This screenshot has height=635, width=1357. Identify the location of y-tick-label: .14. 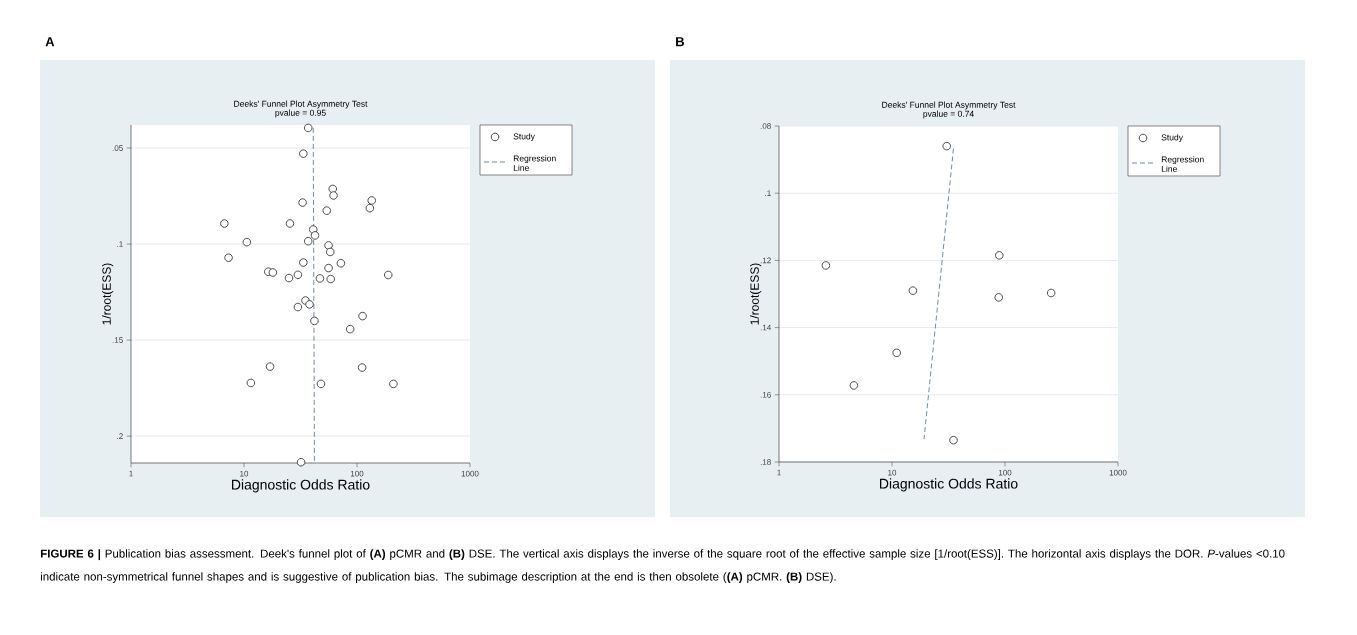
(765, 327).